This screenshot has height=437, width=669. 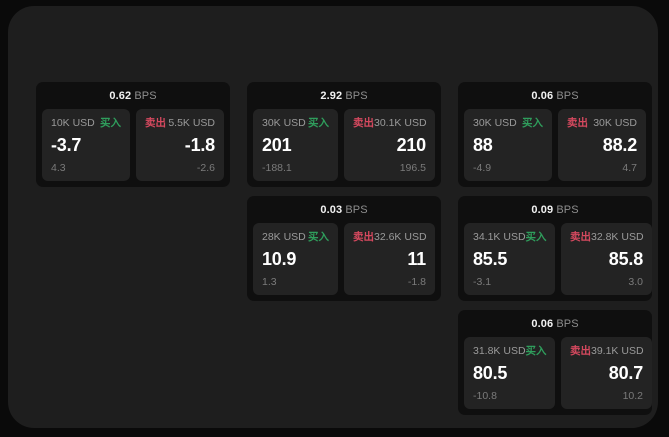 What do you see at coordinates (615, 123) in the screenshot?
I see `sell-size-label: 30K USD` at bounding box center [615, 123].